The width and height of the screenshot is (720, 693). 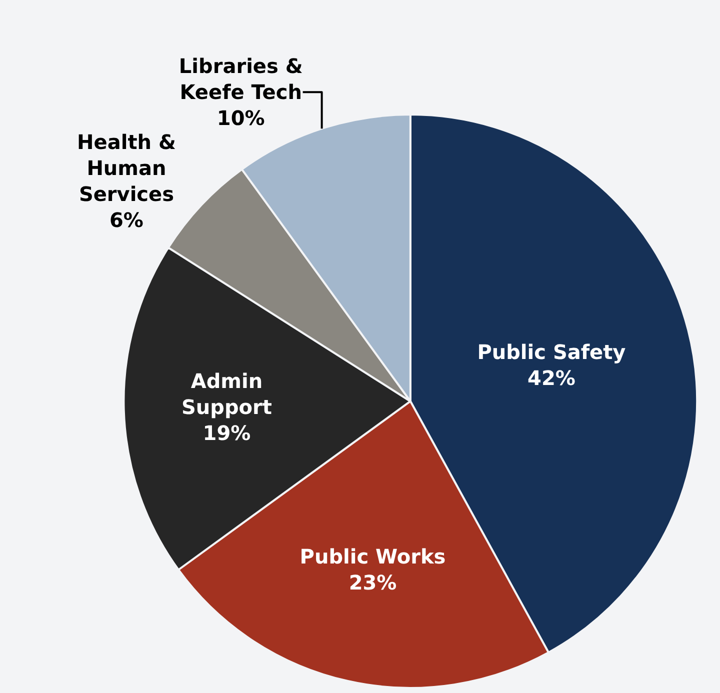 I want to click on data-label: 23%, so click(x=372, y=582).